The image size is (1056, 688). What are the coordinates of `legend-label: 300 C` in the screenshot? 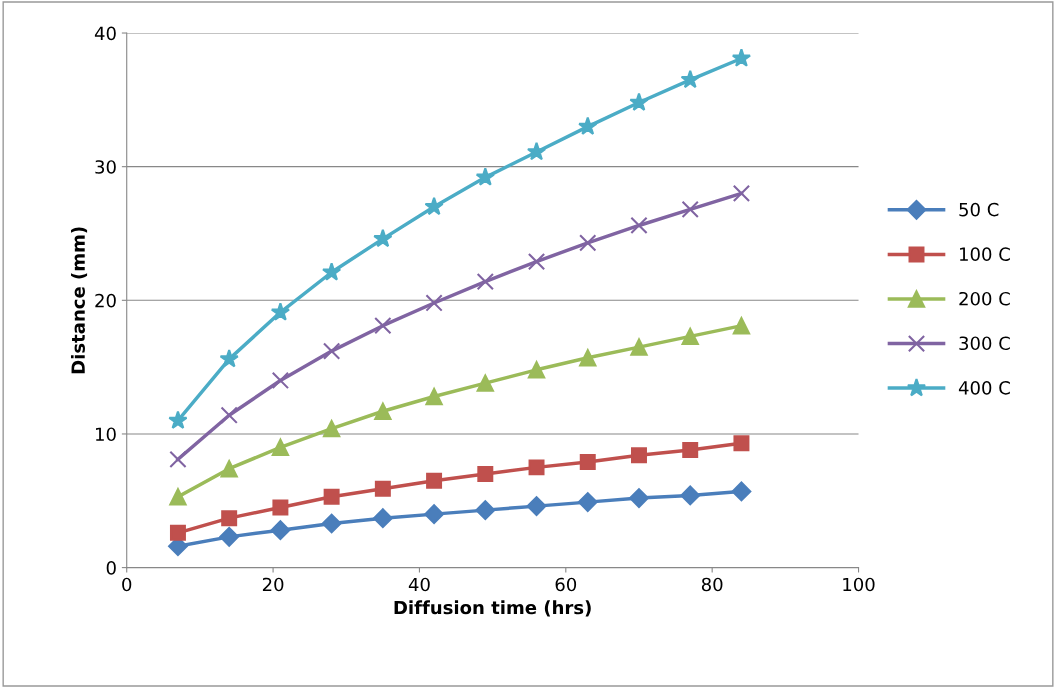 It's located at (984, 343).